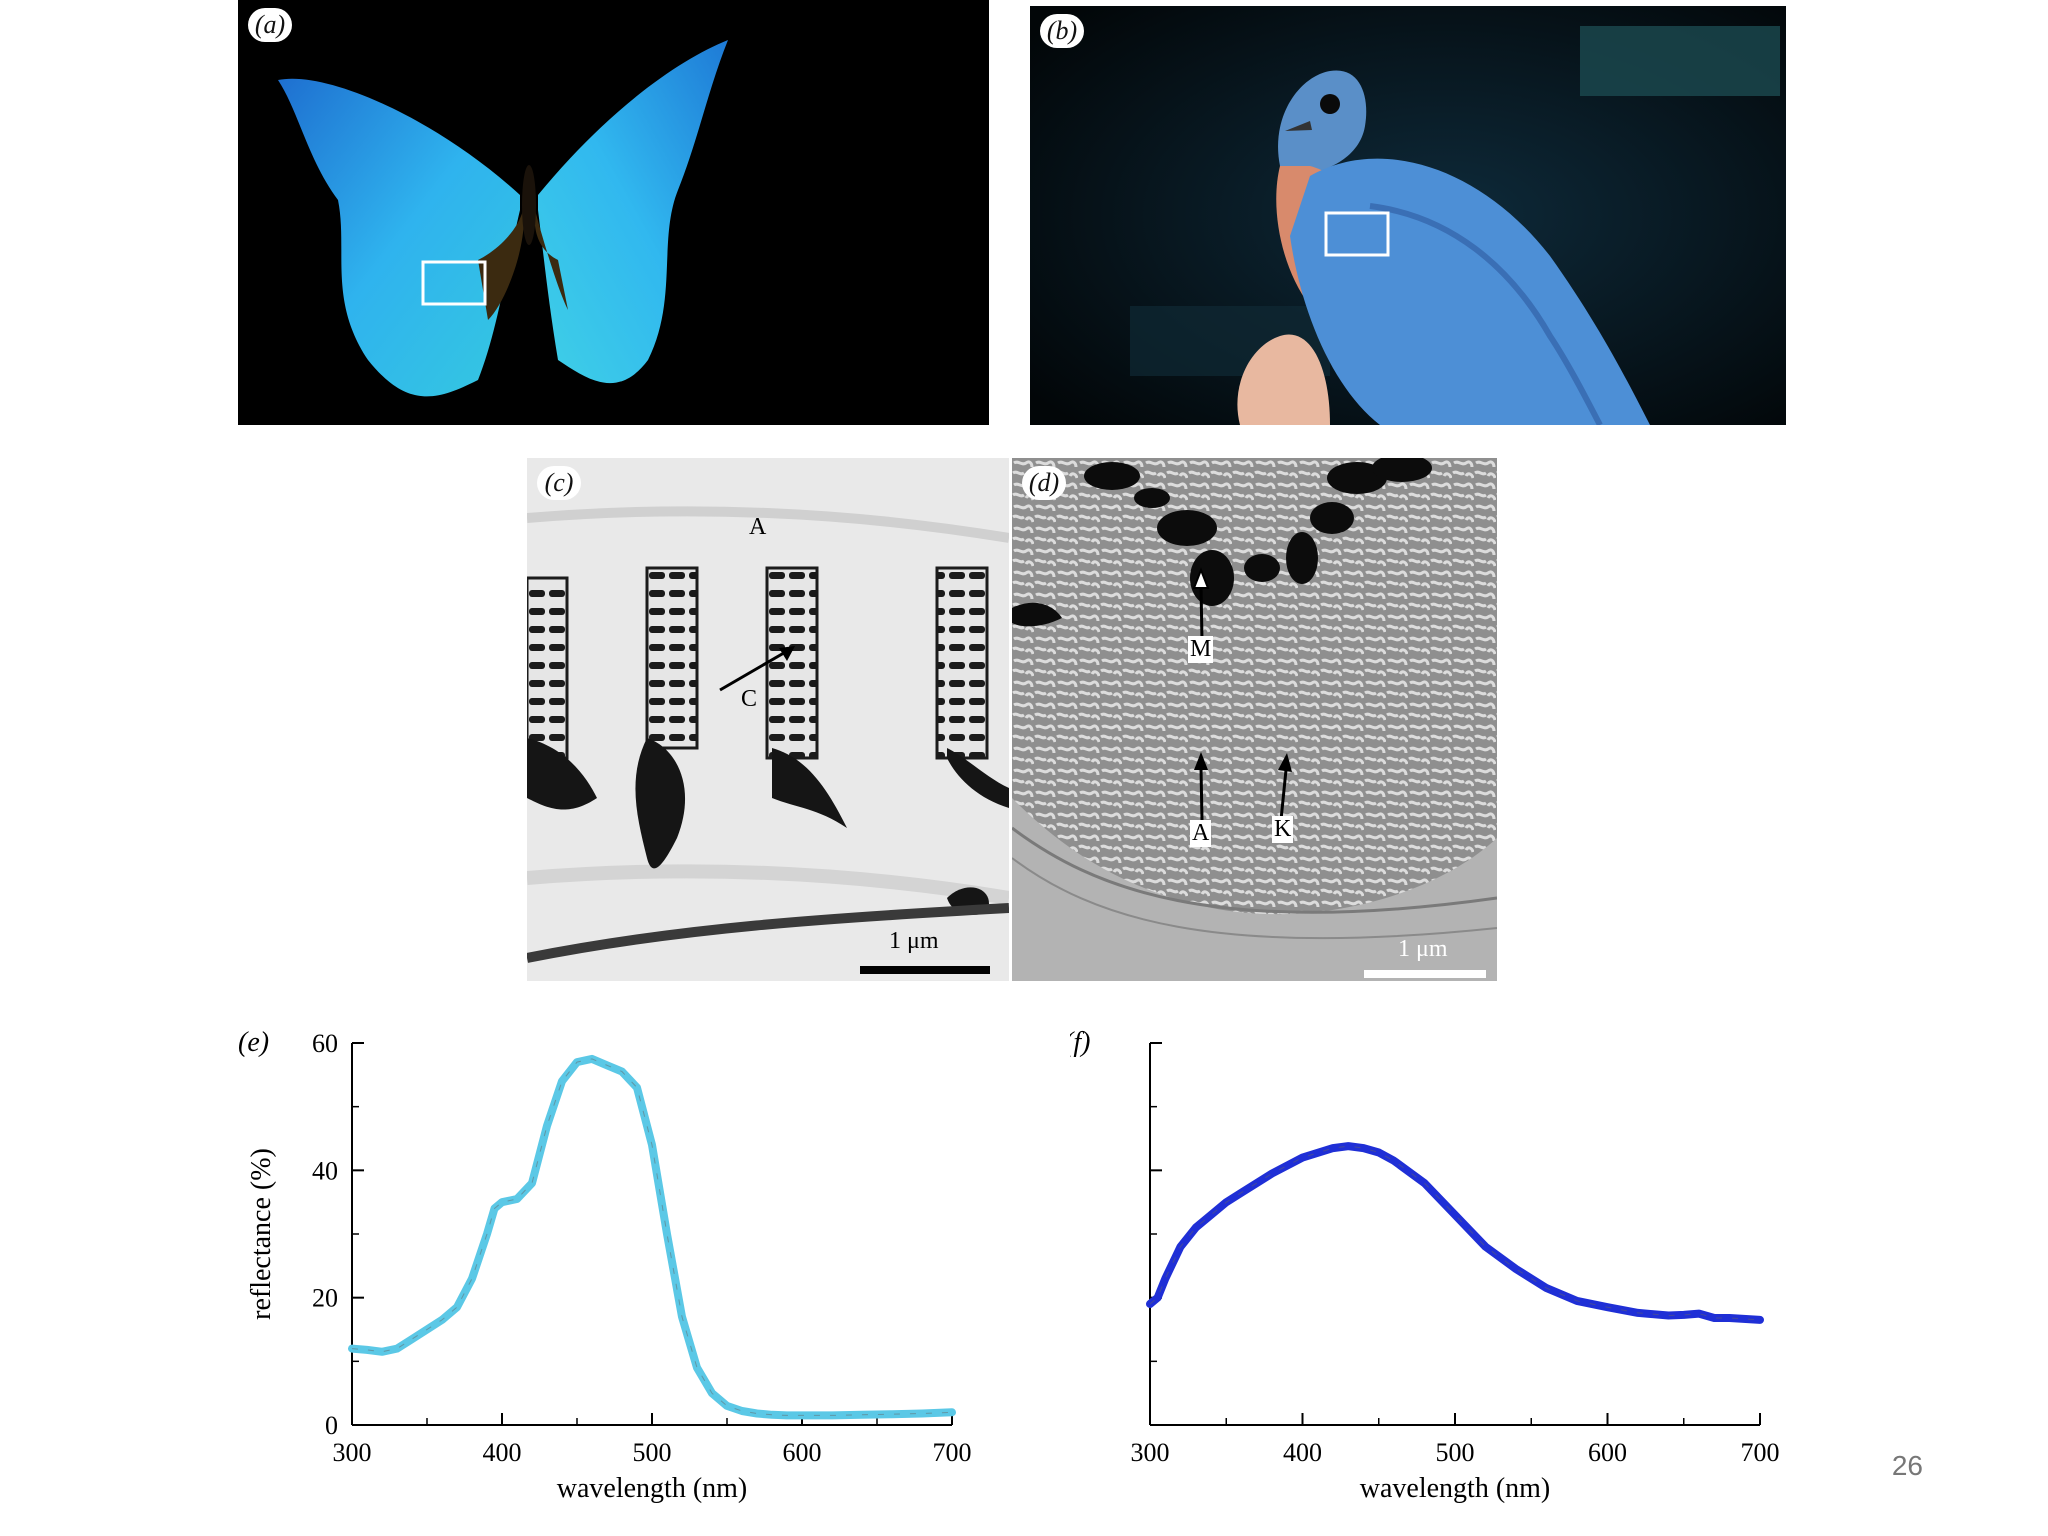  Describe the element at coordinates (1283, 829) in the screenshot. I see `annotation-k: K` at that location.